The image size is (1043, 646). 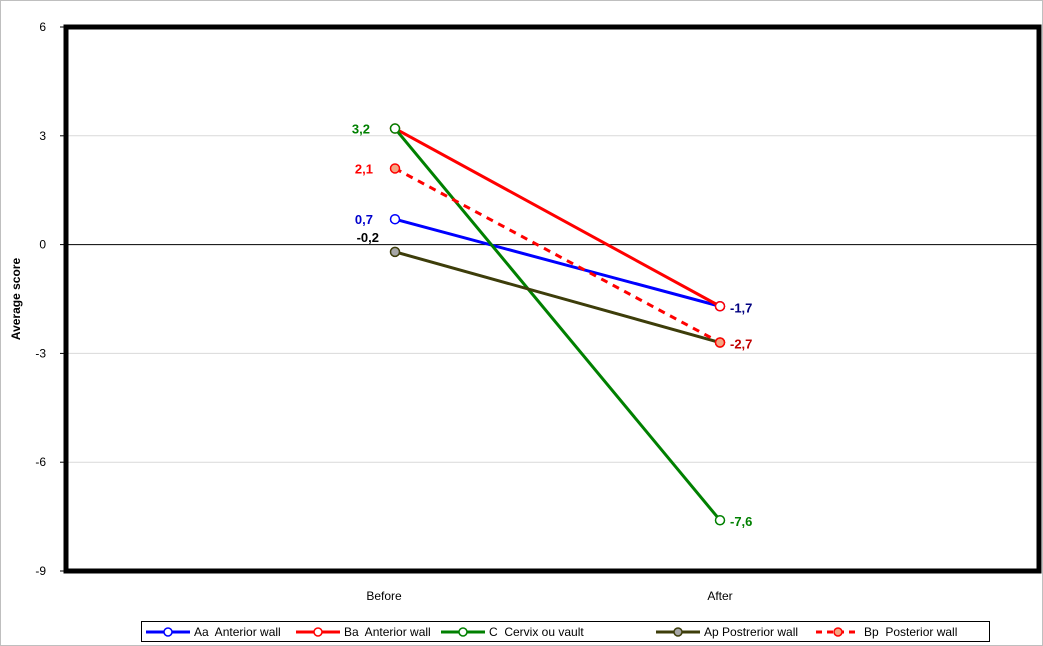 I want to click on y-tick-label: 3, so click(x=42, y=136).